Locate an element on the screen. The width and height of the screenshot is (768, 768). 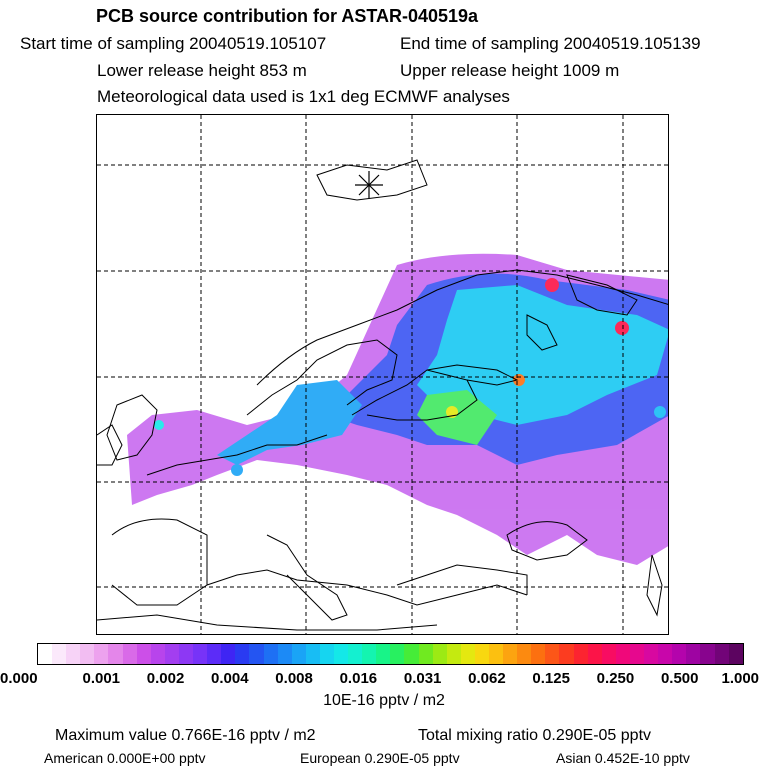
coast-gulf-finland is located at coordinates (472, 375).